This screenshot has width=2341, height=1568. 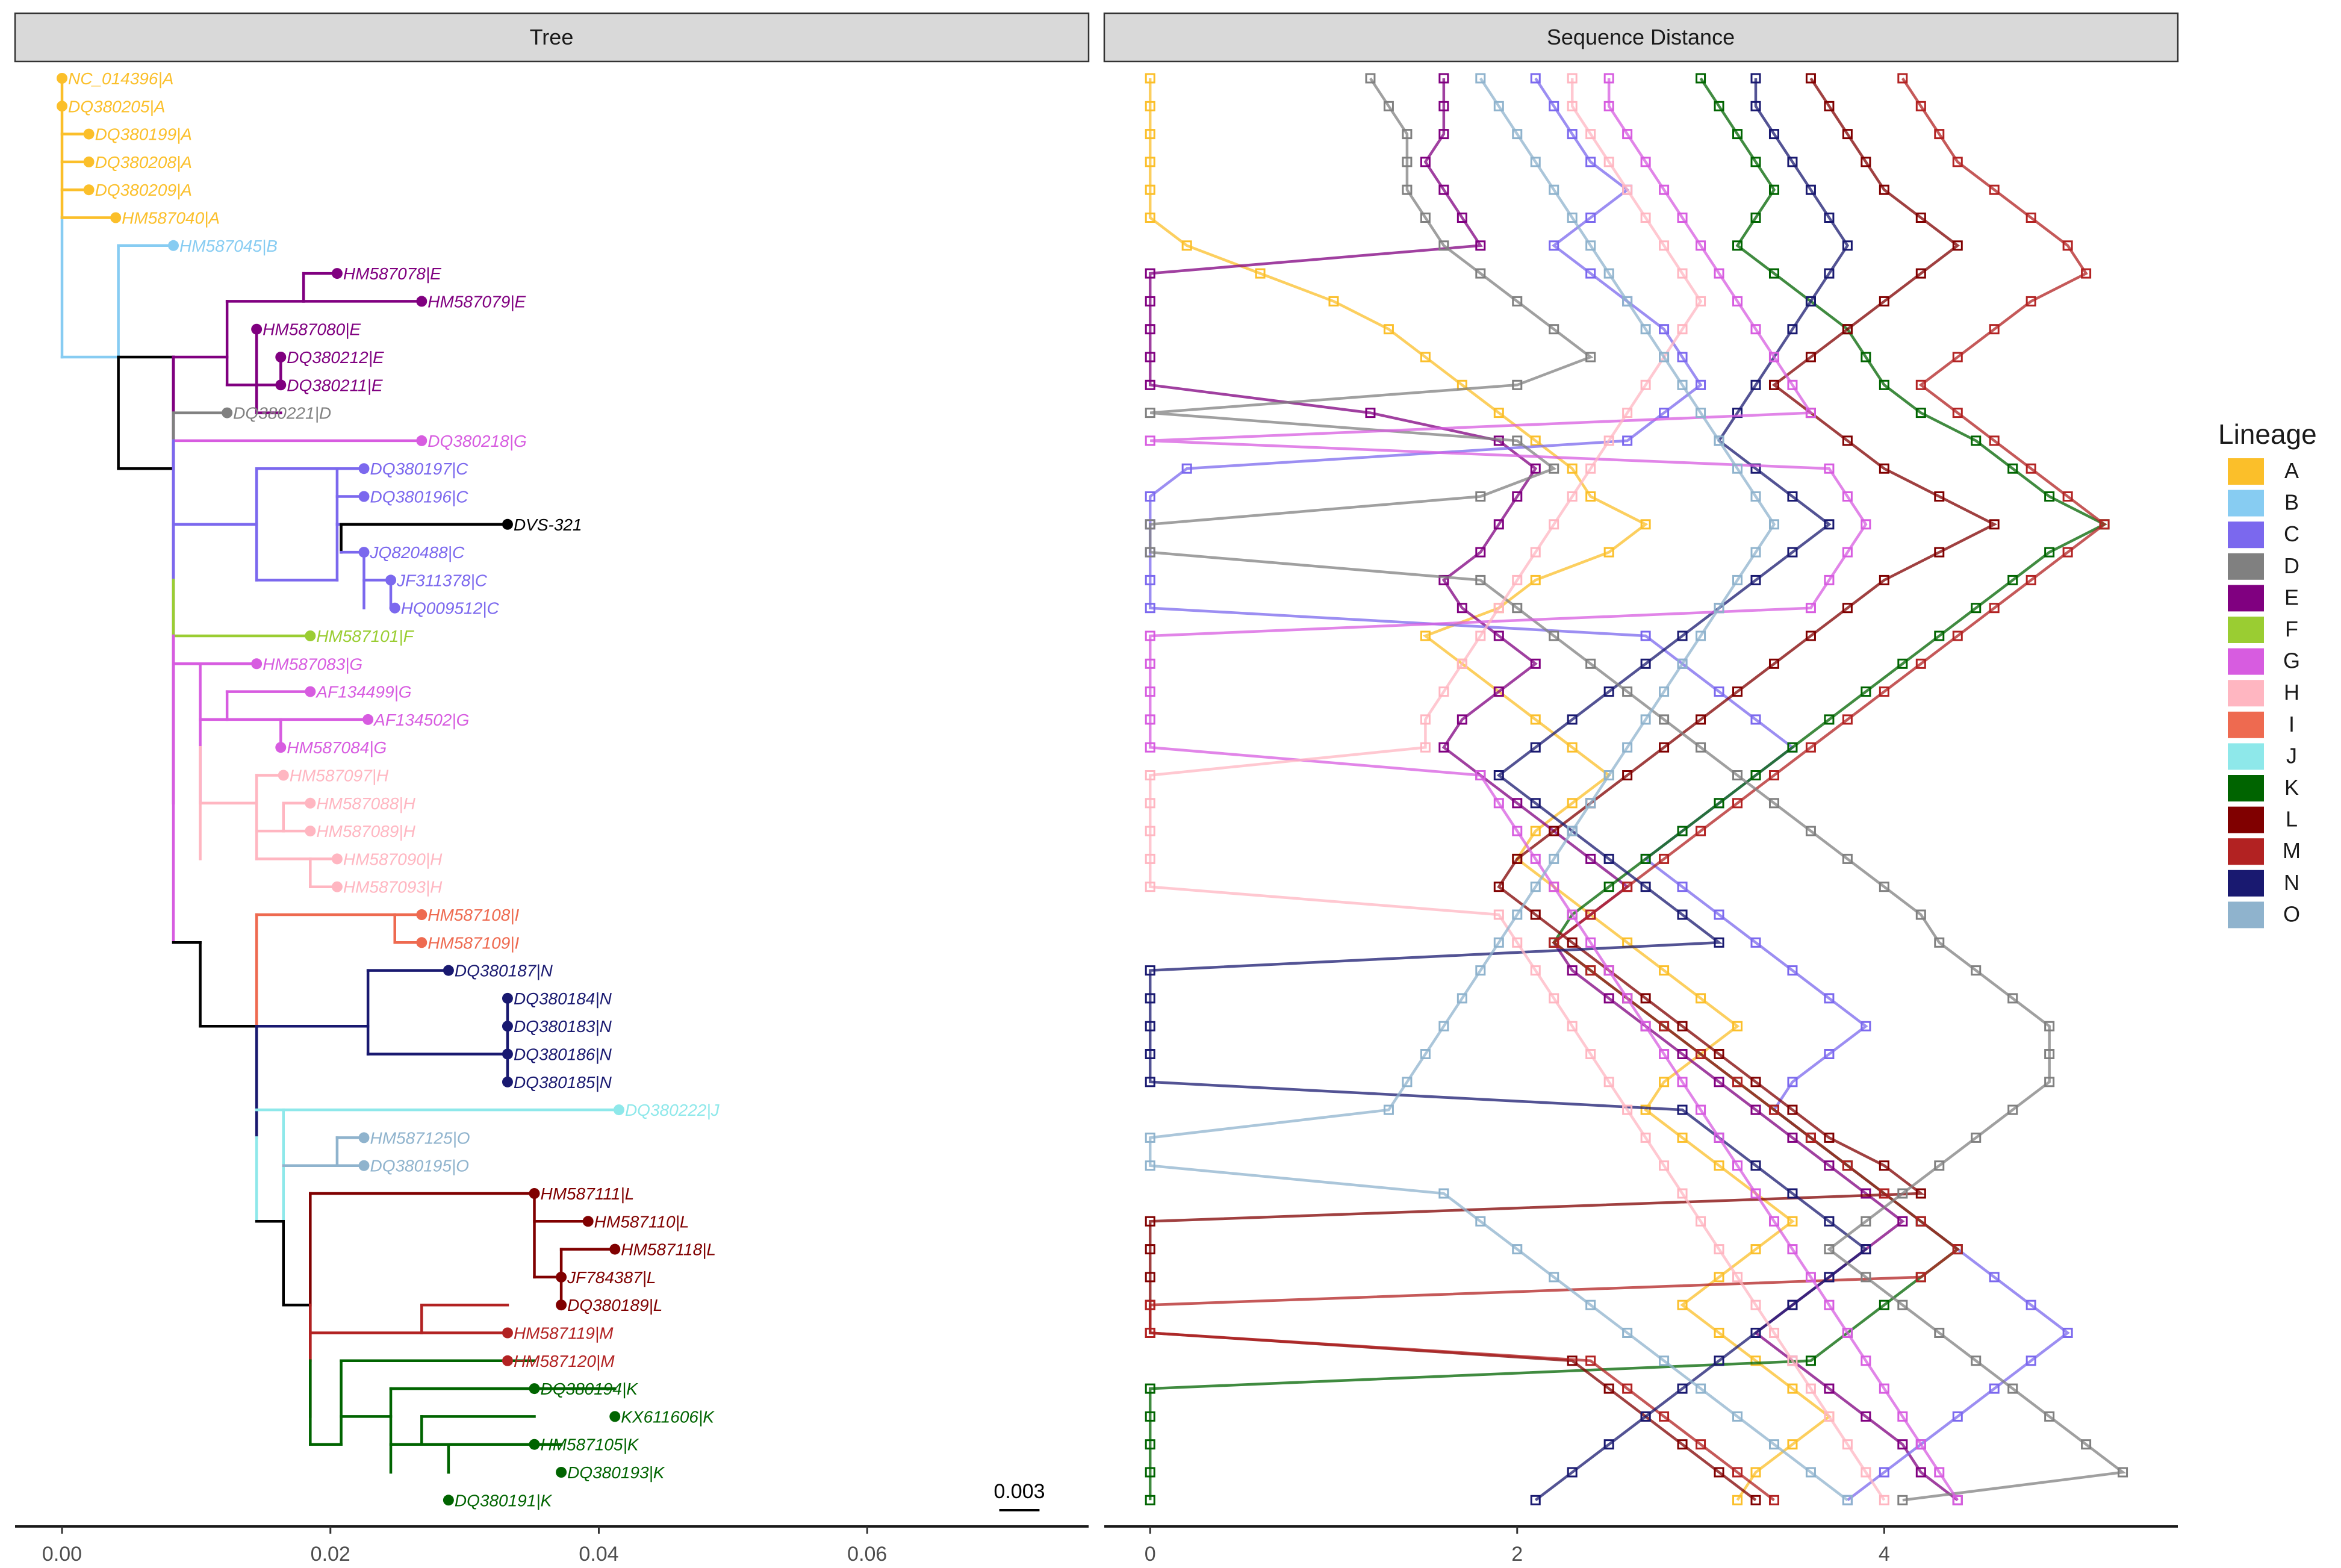 What do you see at coordinates (563, 1055) in the screenshot?
I see `tip-label: DQ380186|N` at bounding box center [563, 1055].